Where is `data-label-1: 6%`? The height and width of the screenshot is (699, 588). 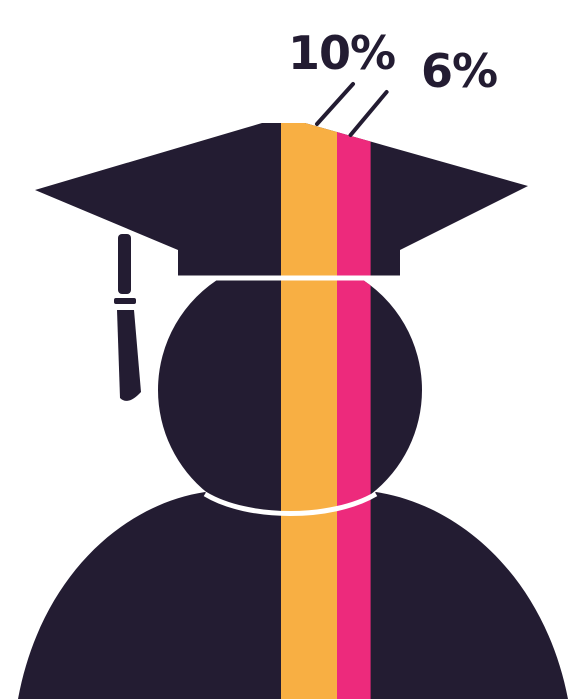 data-label-1: 6% is located at coordinates (459, 71).